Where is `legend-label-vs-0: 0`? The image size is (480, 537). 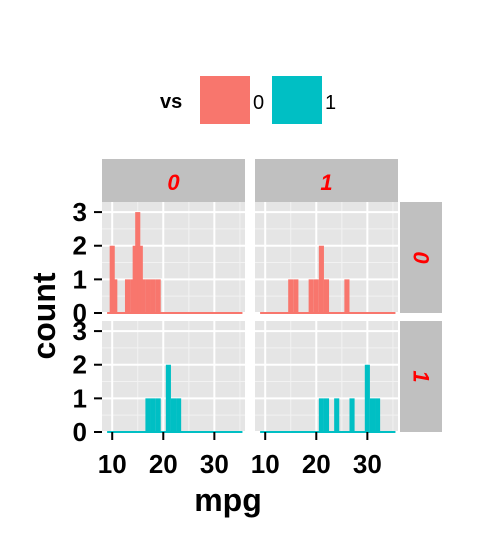 legend-label-vs-0: 0 is located at coordinates (258, 103).